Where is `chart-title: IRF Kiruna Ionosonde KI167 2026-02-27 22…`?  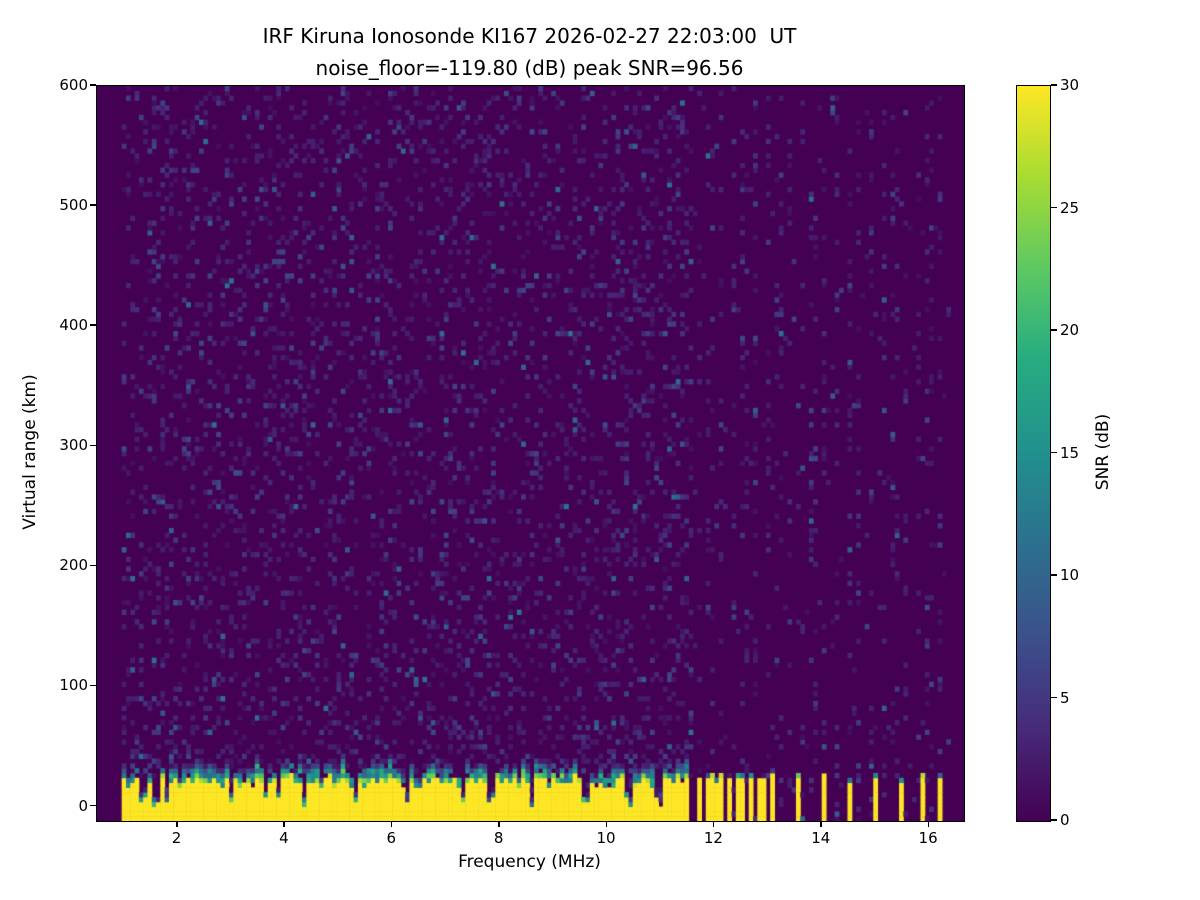
chart-title: IRF Kiruna Ionosonde KI167 2026-02-27 22… is located at coordinates (529, 52).